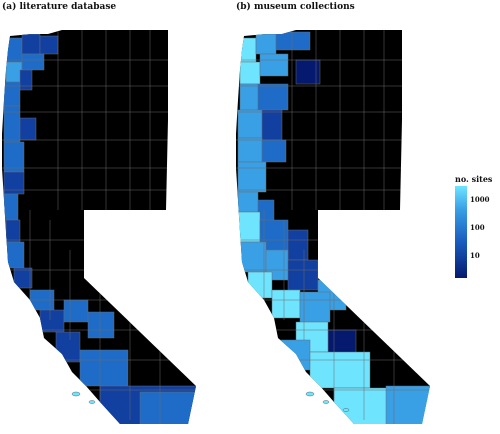  What do you see at coordinates (480, 199) in the screenshot?
I see `legend-tick-1000: 1000` at bounding box center [480, 199].